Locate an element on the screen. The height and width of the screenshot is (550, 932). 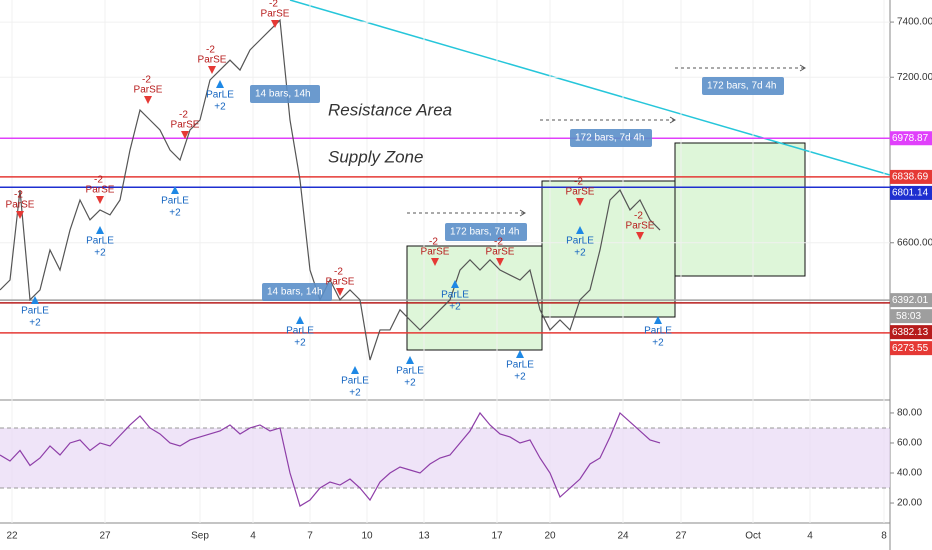
annotation: Supply Zone is located at coordinates (375, 156).